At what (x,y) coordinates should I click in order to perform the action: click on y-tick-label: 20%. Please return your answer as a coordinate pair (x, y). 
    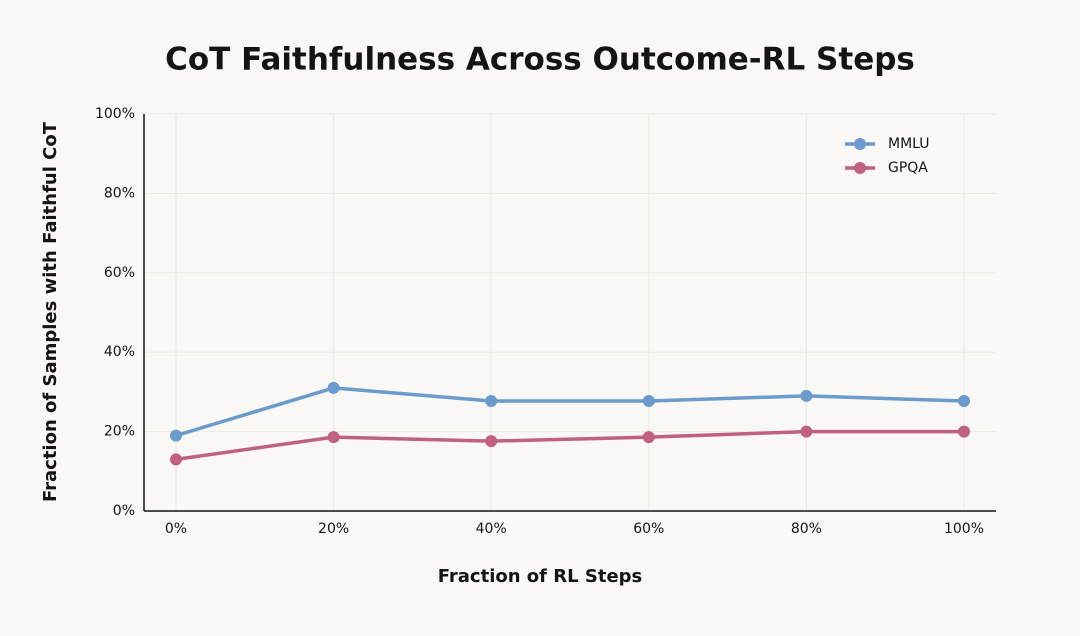
    Looking at the image, I should click on (119, 432).